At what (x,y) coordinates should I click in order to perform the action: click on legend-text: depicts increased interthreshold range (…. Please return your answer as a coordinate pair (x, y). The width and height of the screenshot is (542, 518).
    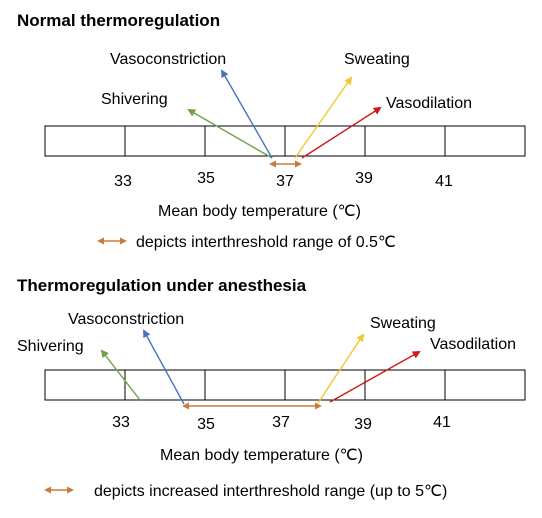
    Looking at the image, I should click on (270, 491).